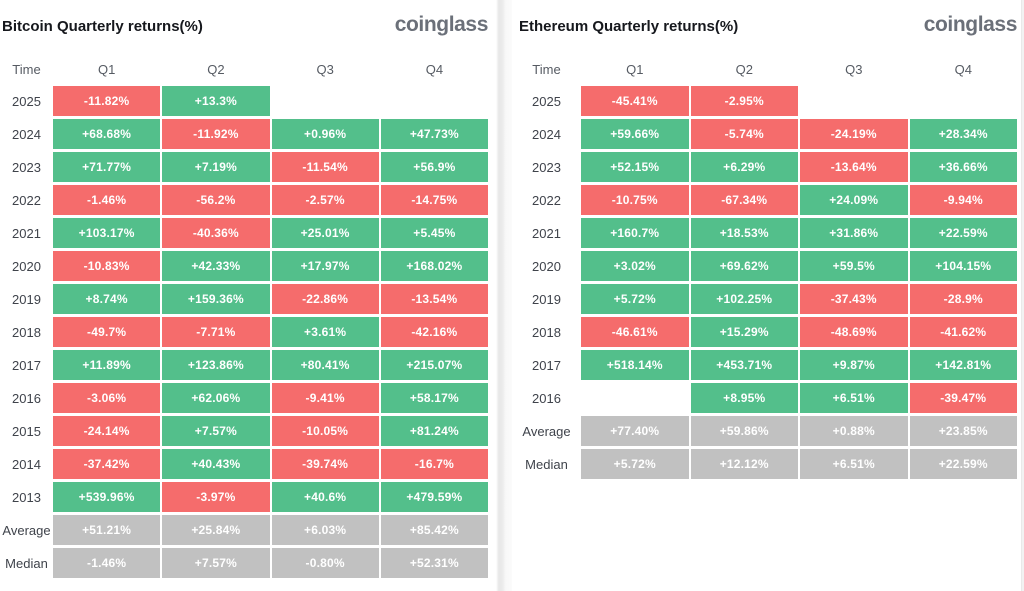 This screenshot has width=1024, height=591. What do you see at coordinates (248, 563) in the screenshot?
I see `table-row: Median -1.46% +7.57% -0.80% +52.31%` at bounding box center [248, 563].